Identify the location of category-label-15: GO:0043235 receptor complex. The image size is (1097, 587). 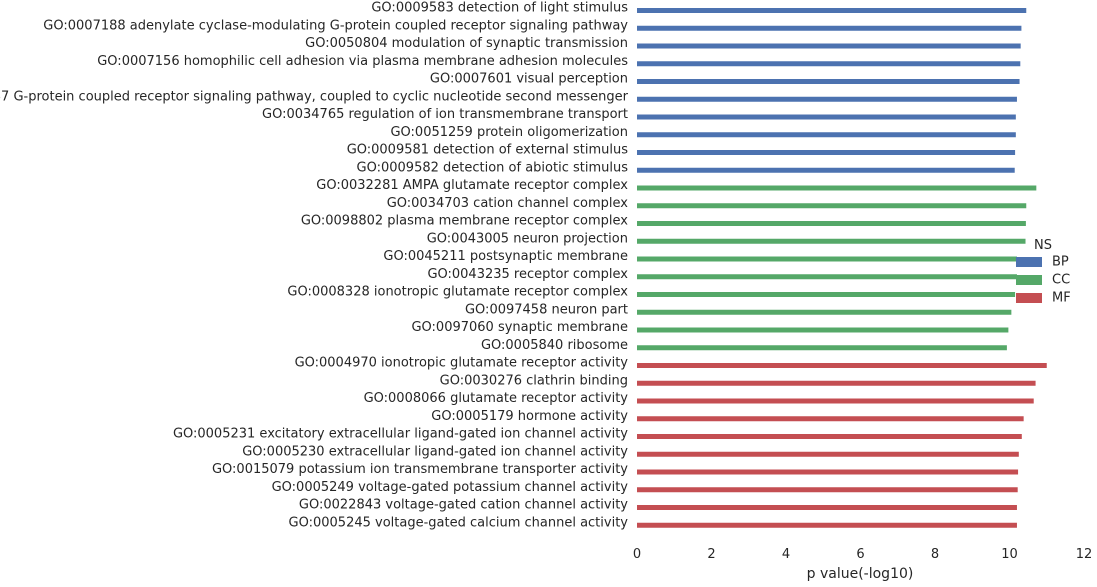
(527, 274).